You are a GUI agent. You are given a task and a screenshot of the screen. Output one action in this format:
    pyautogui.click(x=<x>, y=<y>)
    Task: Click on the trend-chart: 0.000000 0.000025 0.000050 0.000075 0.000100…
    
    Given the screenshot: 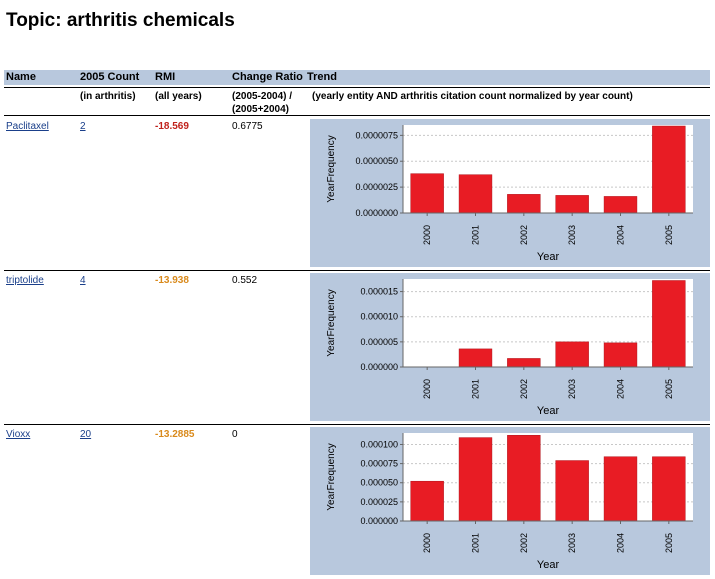 What is the action you would take?
    pyautogui.click(x=510, y=501)
    